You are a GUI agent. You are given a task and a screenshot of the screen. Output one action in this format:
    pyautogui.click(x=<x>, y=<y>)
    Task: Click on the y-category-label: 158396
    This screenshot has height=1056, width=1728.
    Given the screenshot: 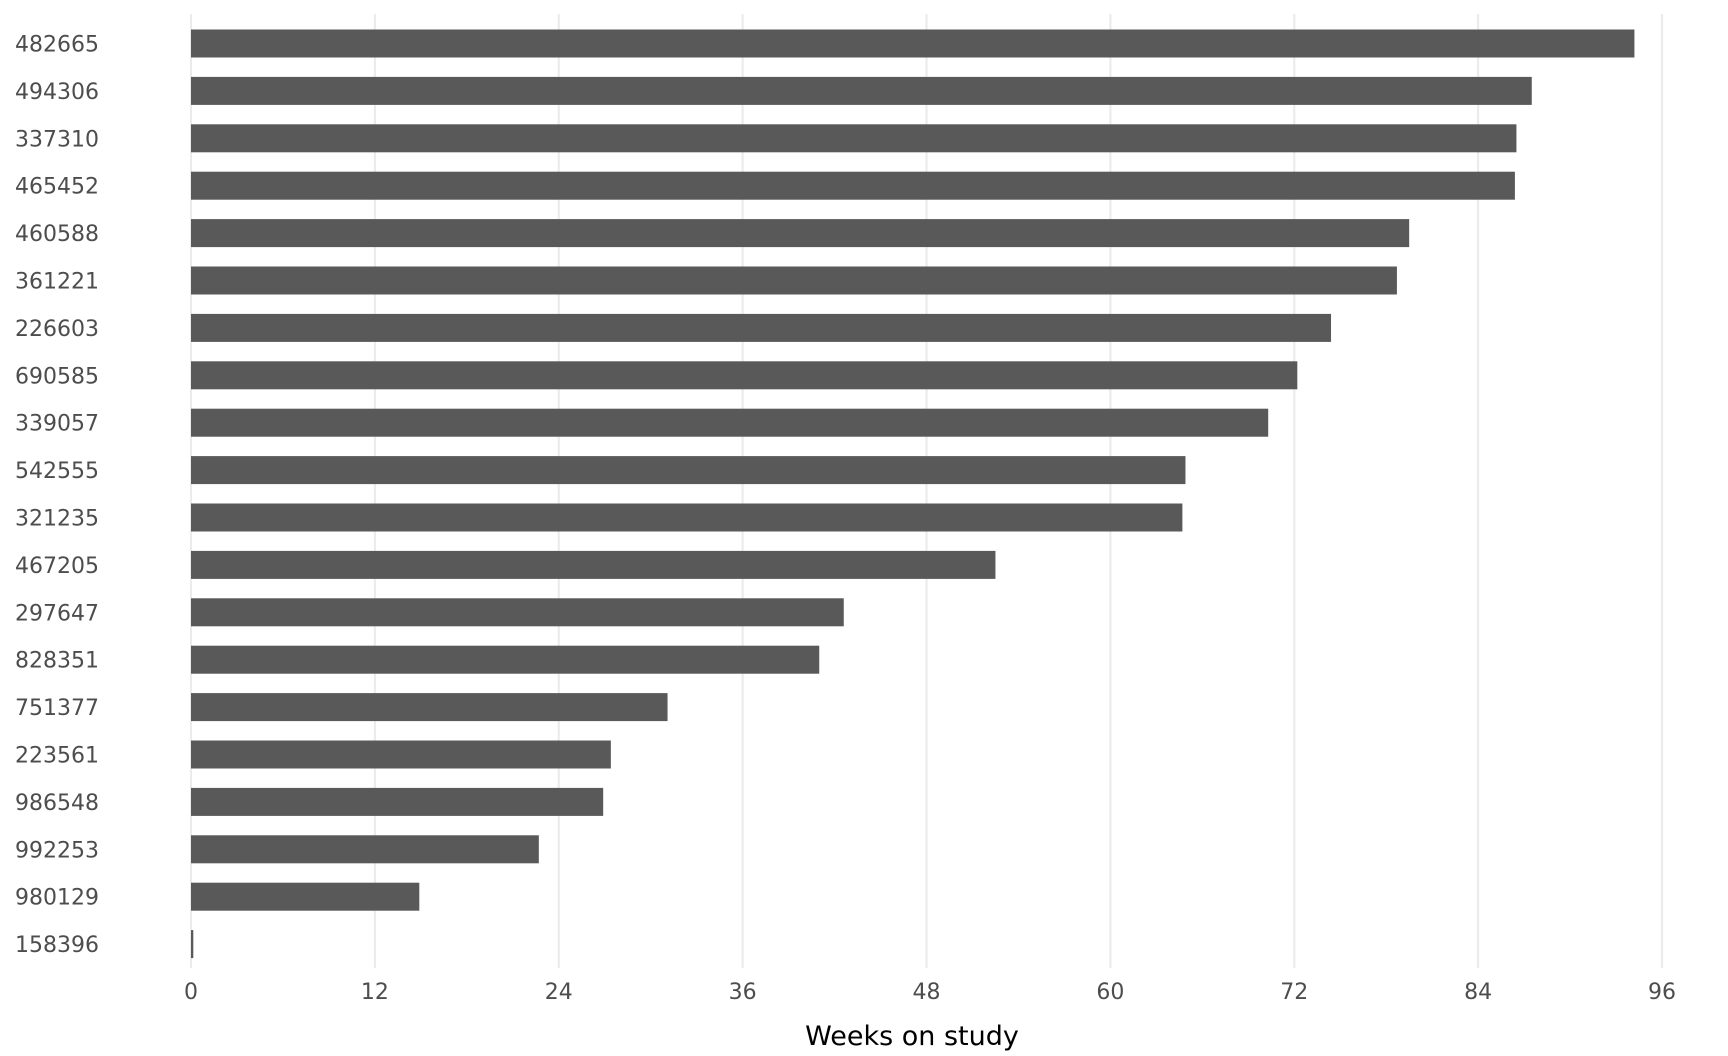 What is the action you would take?
    pyautogui.click(x=57, y=945)
    